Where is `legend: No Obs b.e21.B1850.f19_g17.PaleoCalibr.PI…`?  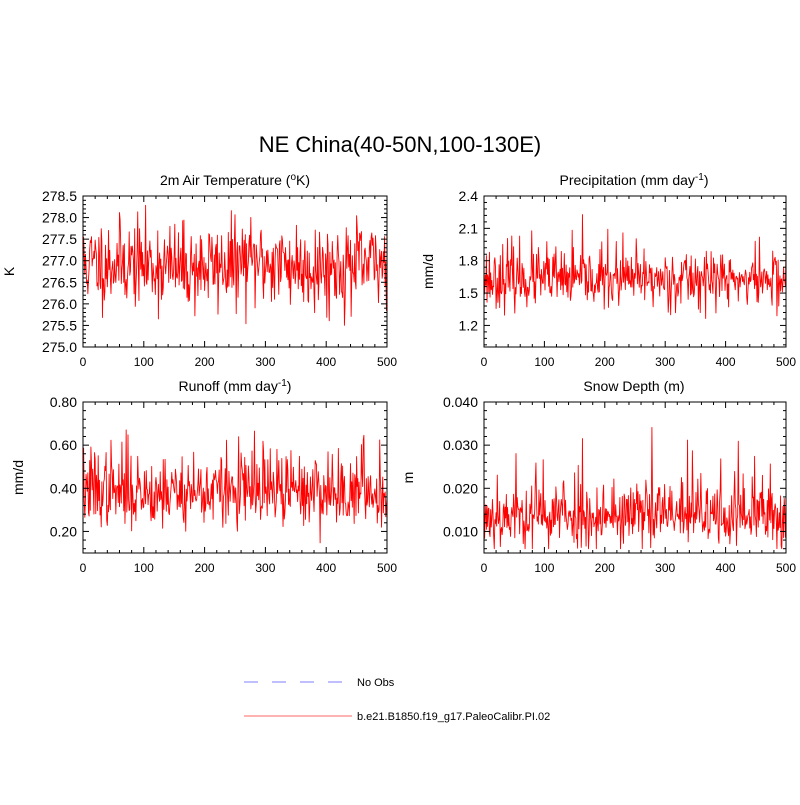 legend: No Obs b.e21.B1850.f19_g17.PaleoCalibr.PI… is located at coordinates (397, 700).